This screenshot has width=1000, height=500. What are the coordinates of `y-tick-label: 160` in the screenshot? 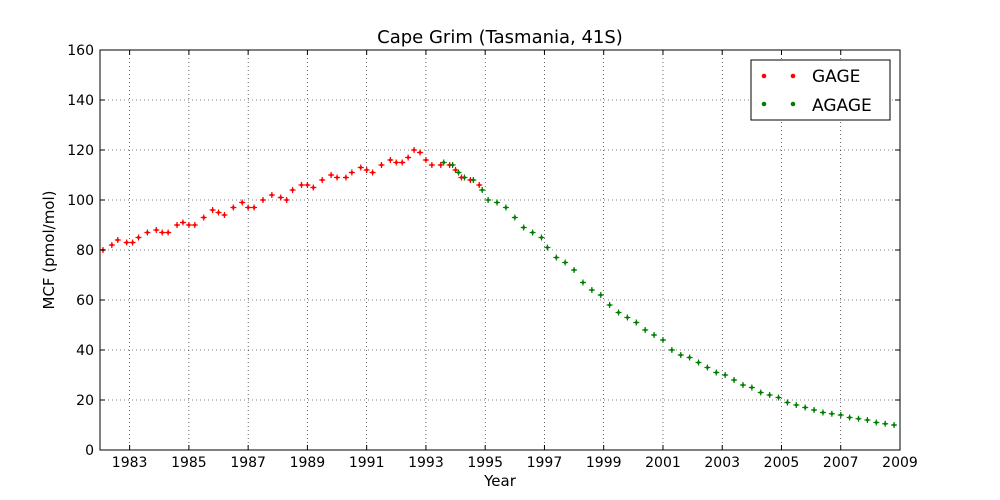 It's located at (80, 51).